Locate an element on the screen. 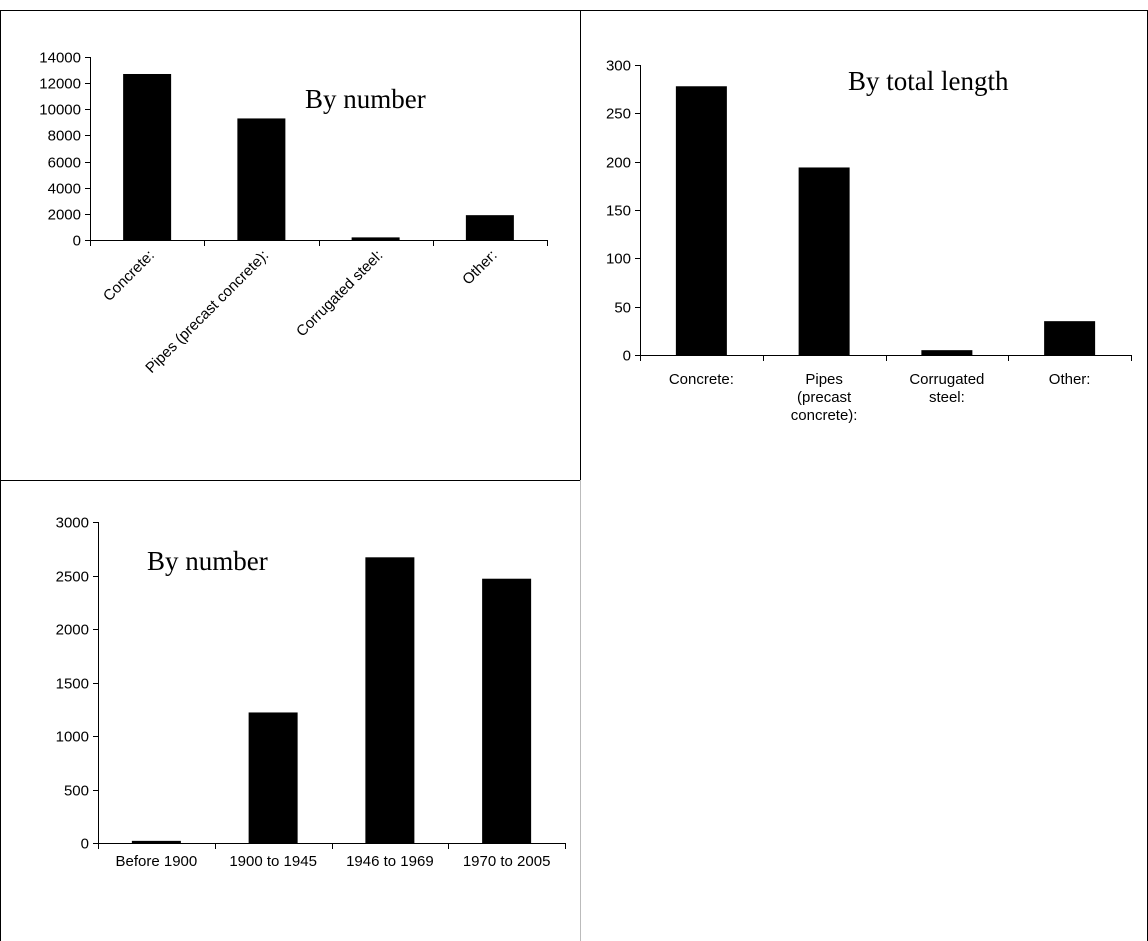 The width and height of the screenshot is (1148, 941). x-tick-label: Corrugated is located at coordinates (946, 379).